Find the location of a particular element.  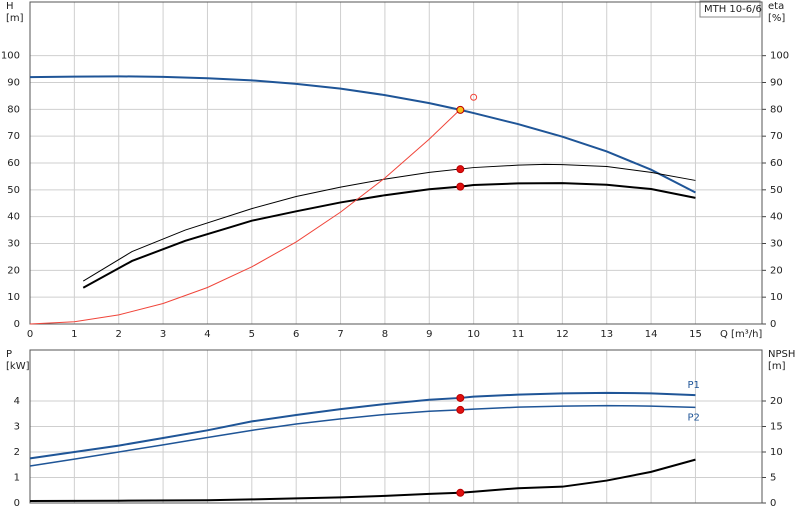

y2-tick-label: 40 is located at coordinates (776, 217).